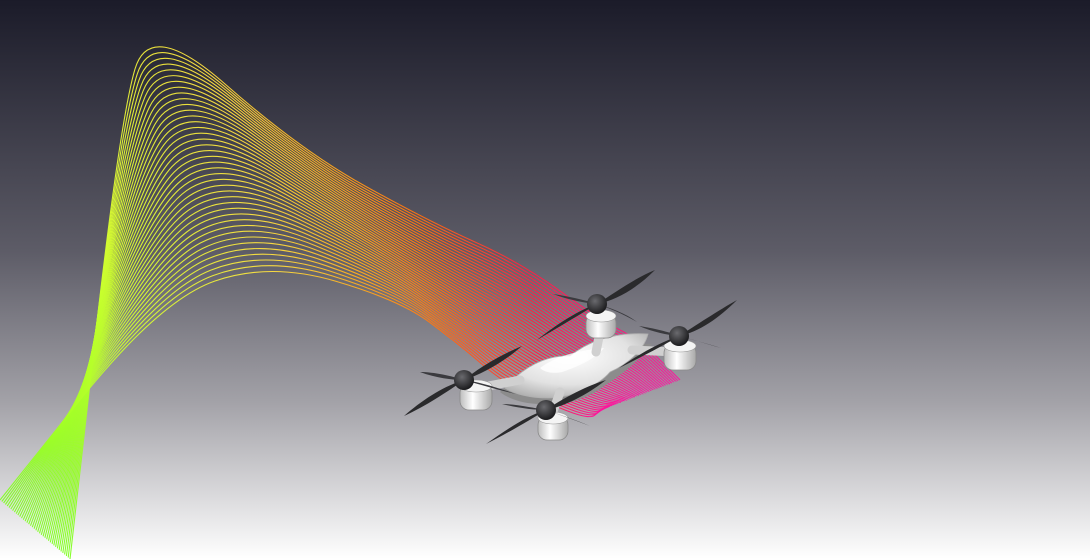 The height and width of the screenshot is (559, 1090). I want to click on propeller-rear-left, so click(596, 305).